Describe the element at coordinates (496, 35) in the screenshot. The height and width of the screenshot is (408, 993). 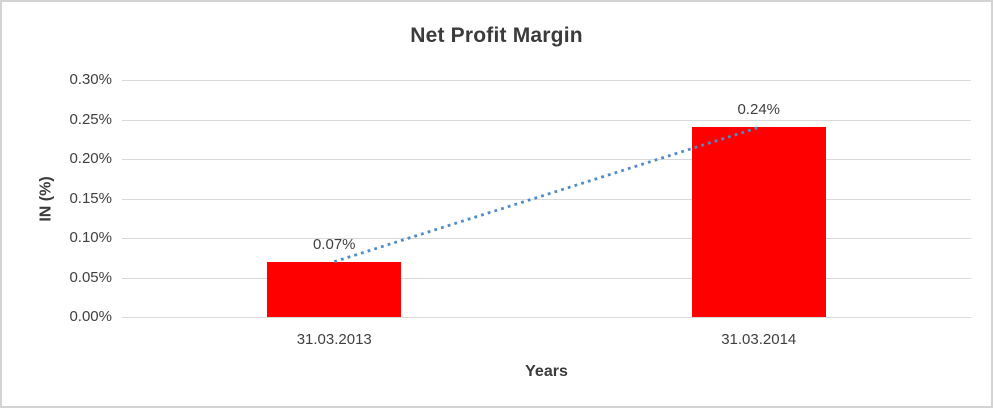
I see `chart-title: Net Profit Margin` at that location.